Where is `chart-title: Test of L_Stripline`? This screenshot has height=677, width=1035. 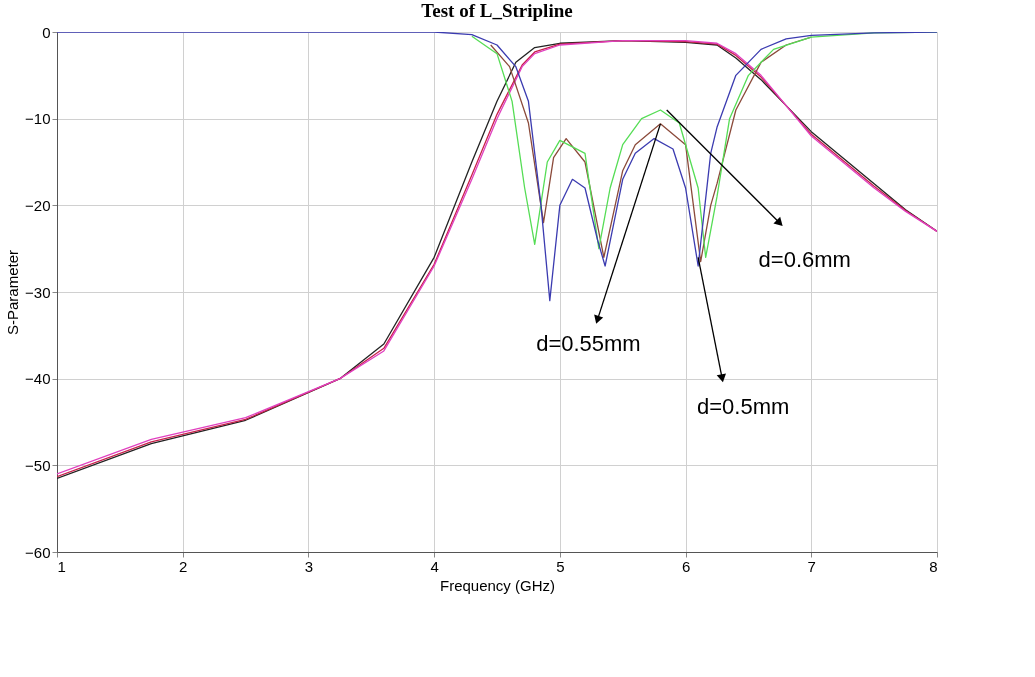 chart-title: Test of L_Stripline is located at coordinates (497, 10).